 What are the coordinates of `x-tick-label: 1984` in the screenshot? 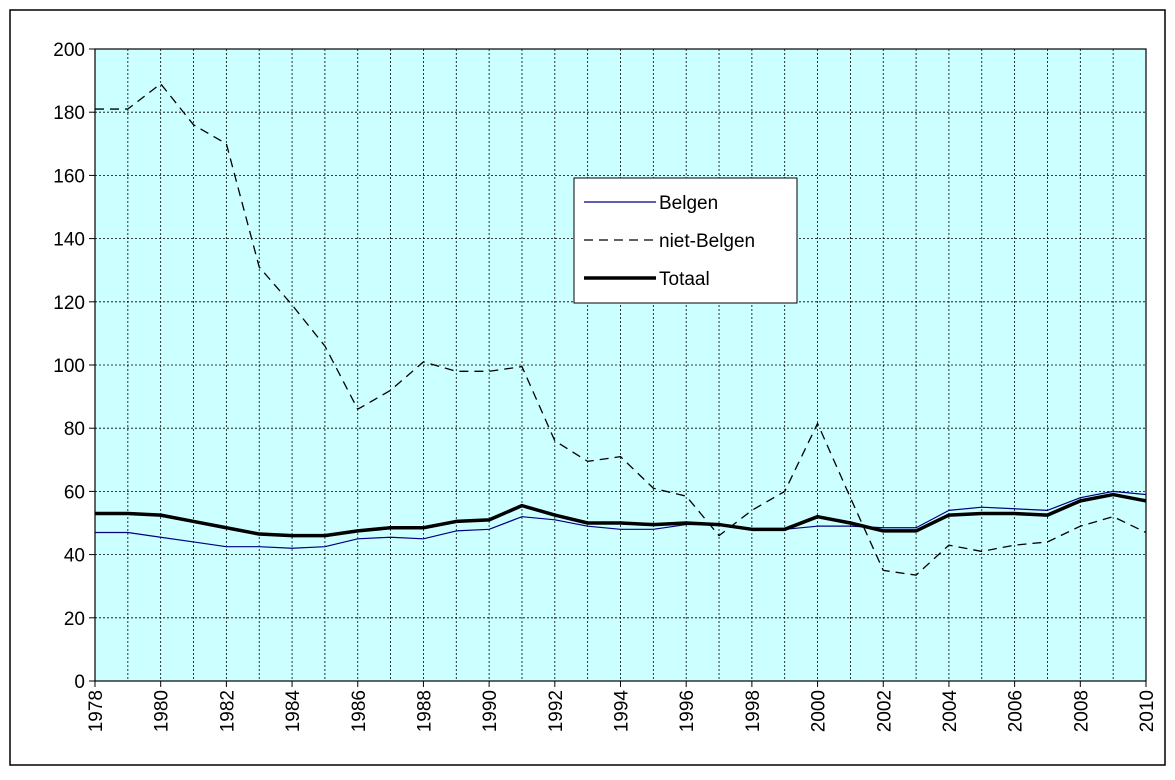 It's located at (293, 711).